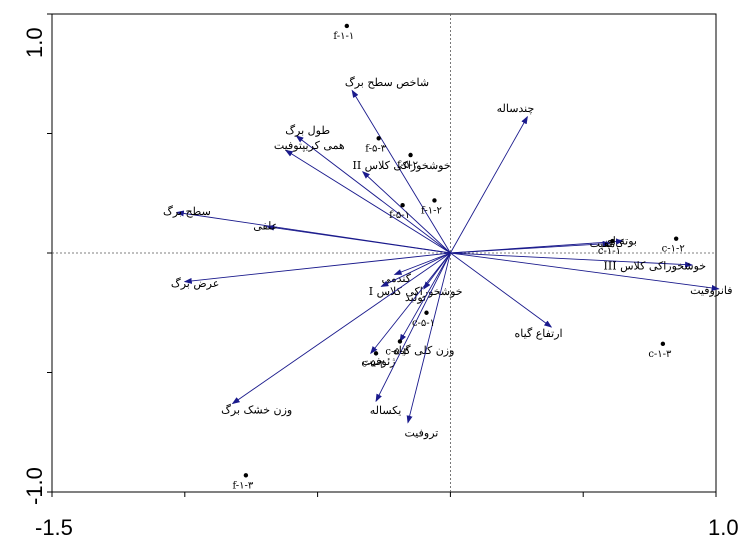 The image size is (751, 544). What do you see at coordinates (407, 165) in the screenshot?
I see `site-label: f-۵-۲` at bounding box center [407, 165].